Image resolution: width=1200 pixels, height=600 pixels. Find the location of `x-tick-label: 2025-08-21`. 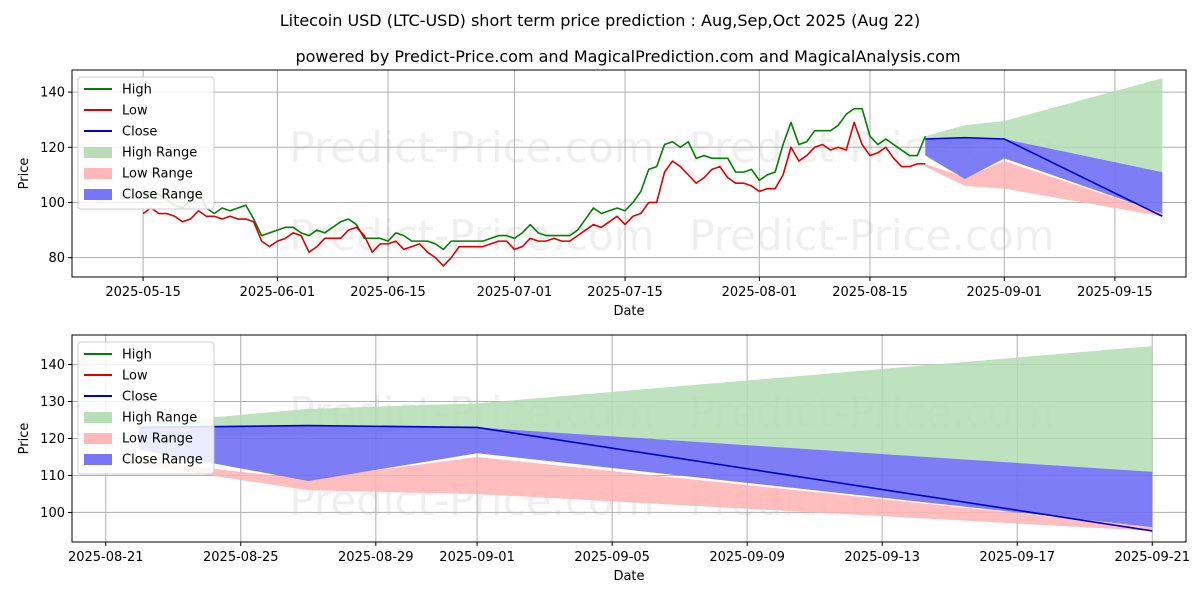

x-tick-label: 2025-08-21 is located at coordinates (106, 557).